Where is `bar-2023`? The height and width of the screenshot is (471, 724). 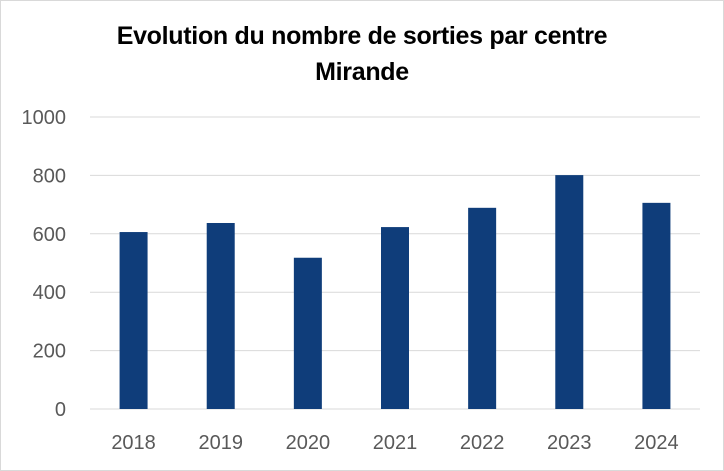
bar-2023 is located at coordinates (569, 292).